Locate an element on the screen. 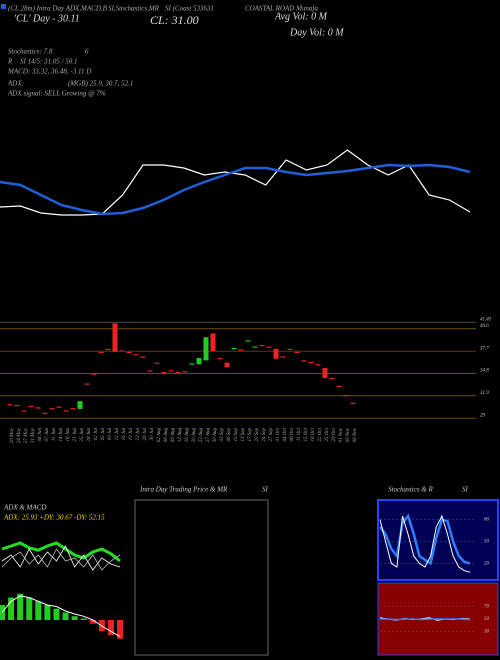 Image resolution: width=500 pixels, height=660 pixels. y-tick-label: 70 is located at coordinates (487, 607).